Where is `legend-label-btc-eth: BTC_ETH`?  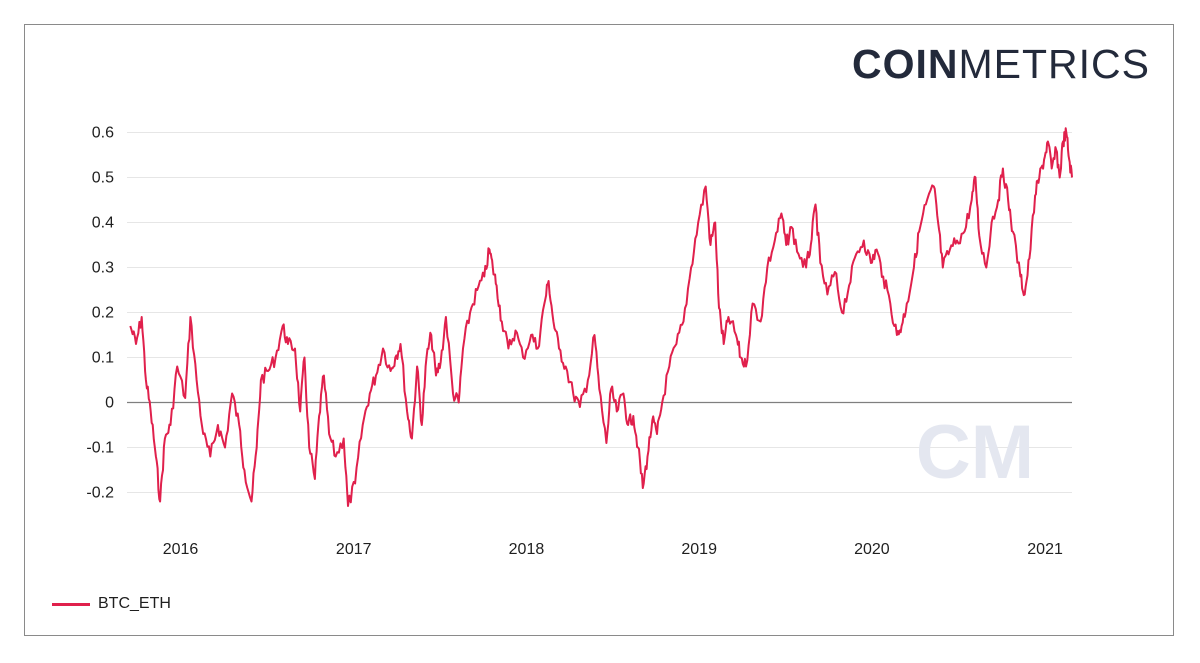
legend-label-btc-eth: BTC_ETH is located at coordinates (134, 603).